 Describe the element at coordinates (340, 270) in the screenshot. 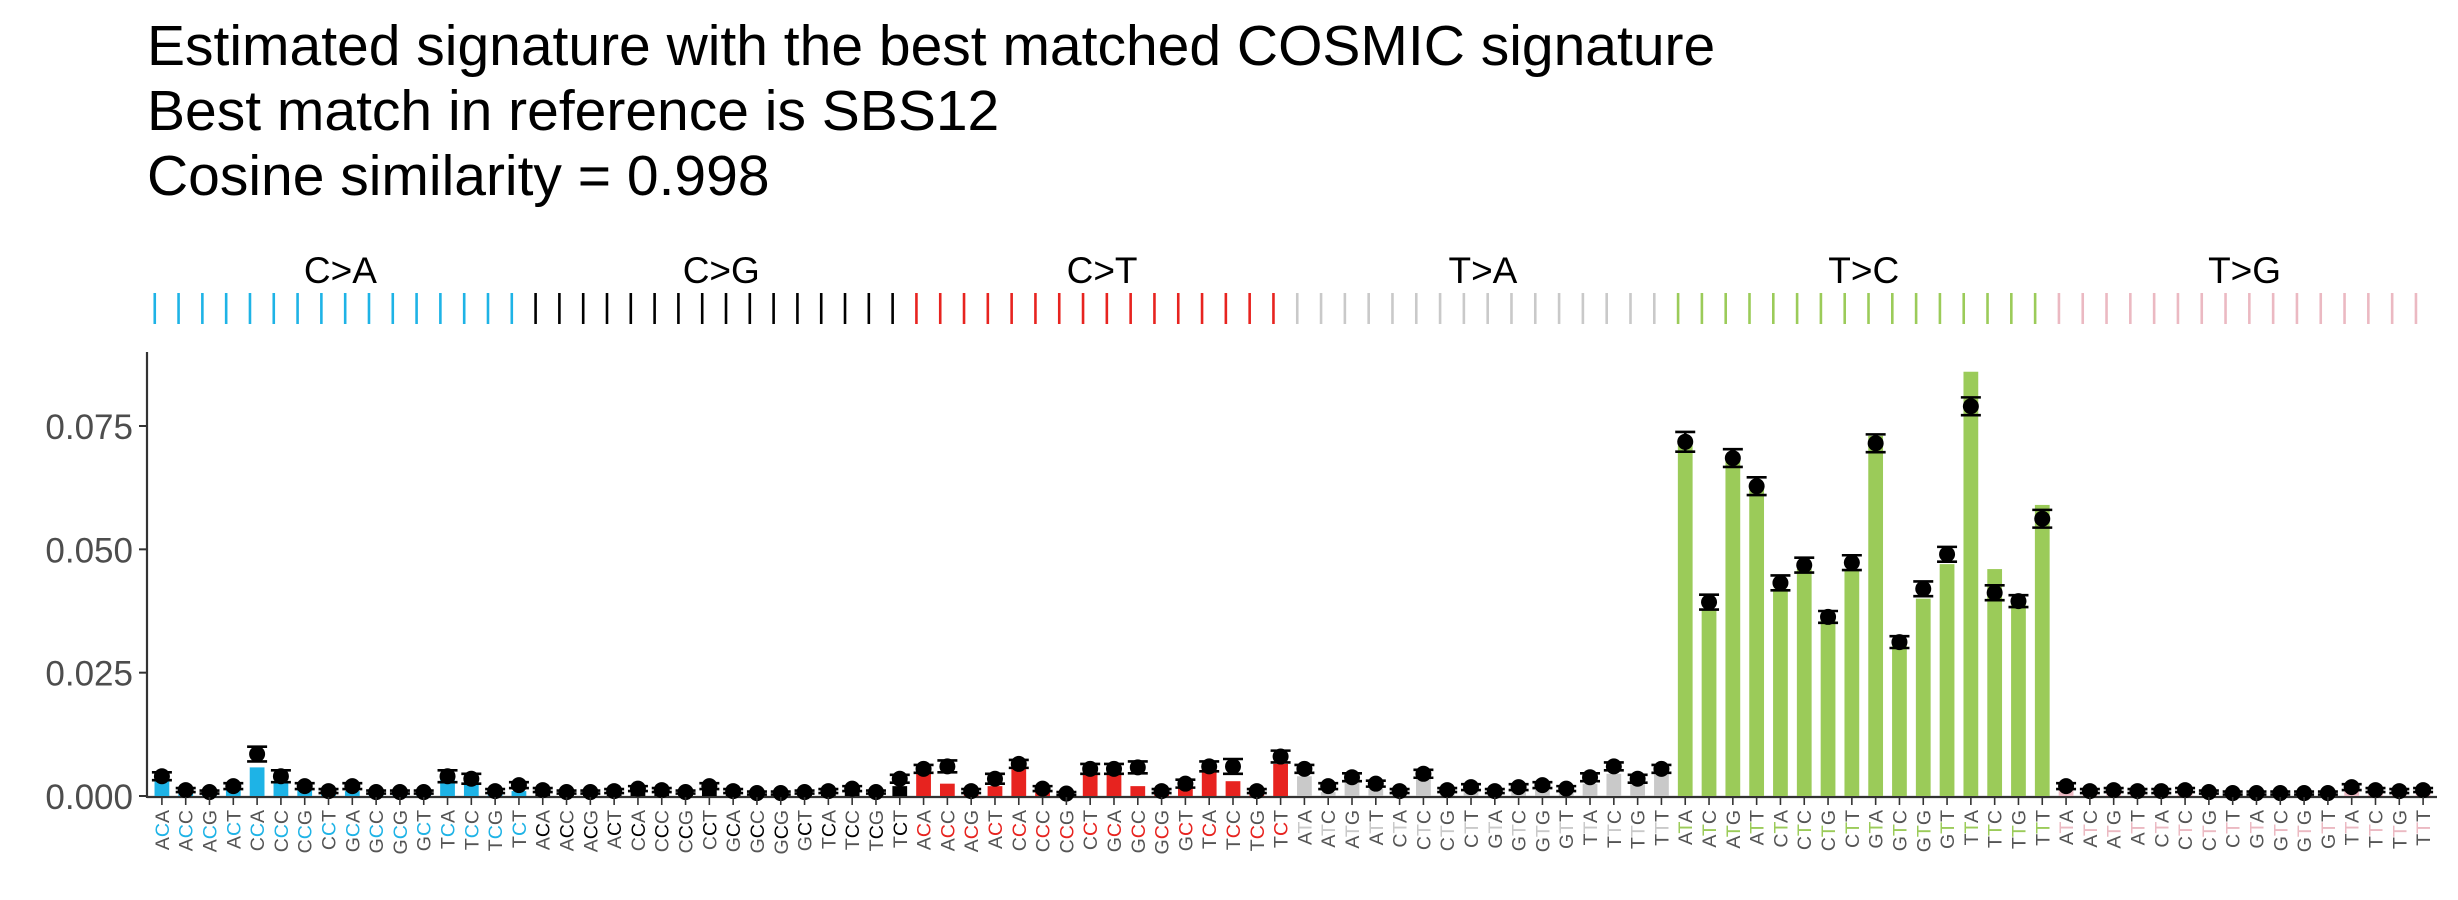

I see `group-label: C>A` at that location.